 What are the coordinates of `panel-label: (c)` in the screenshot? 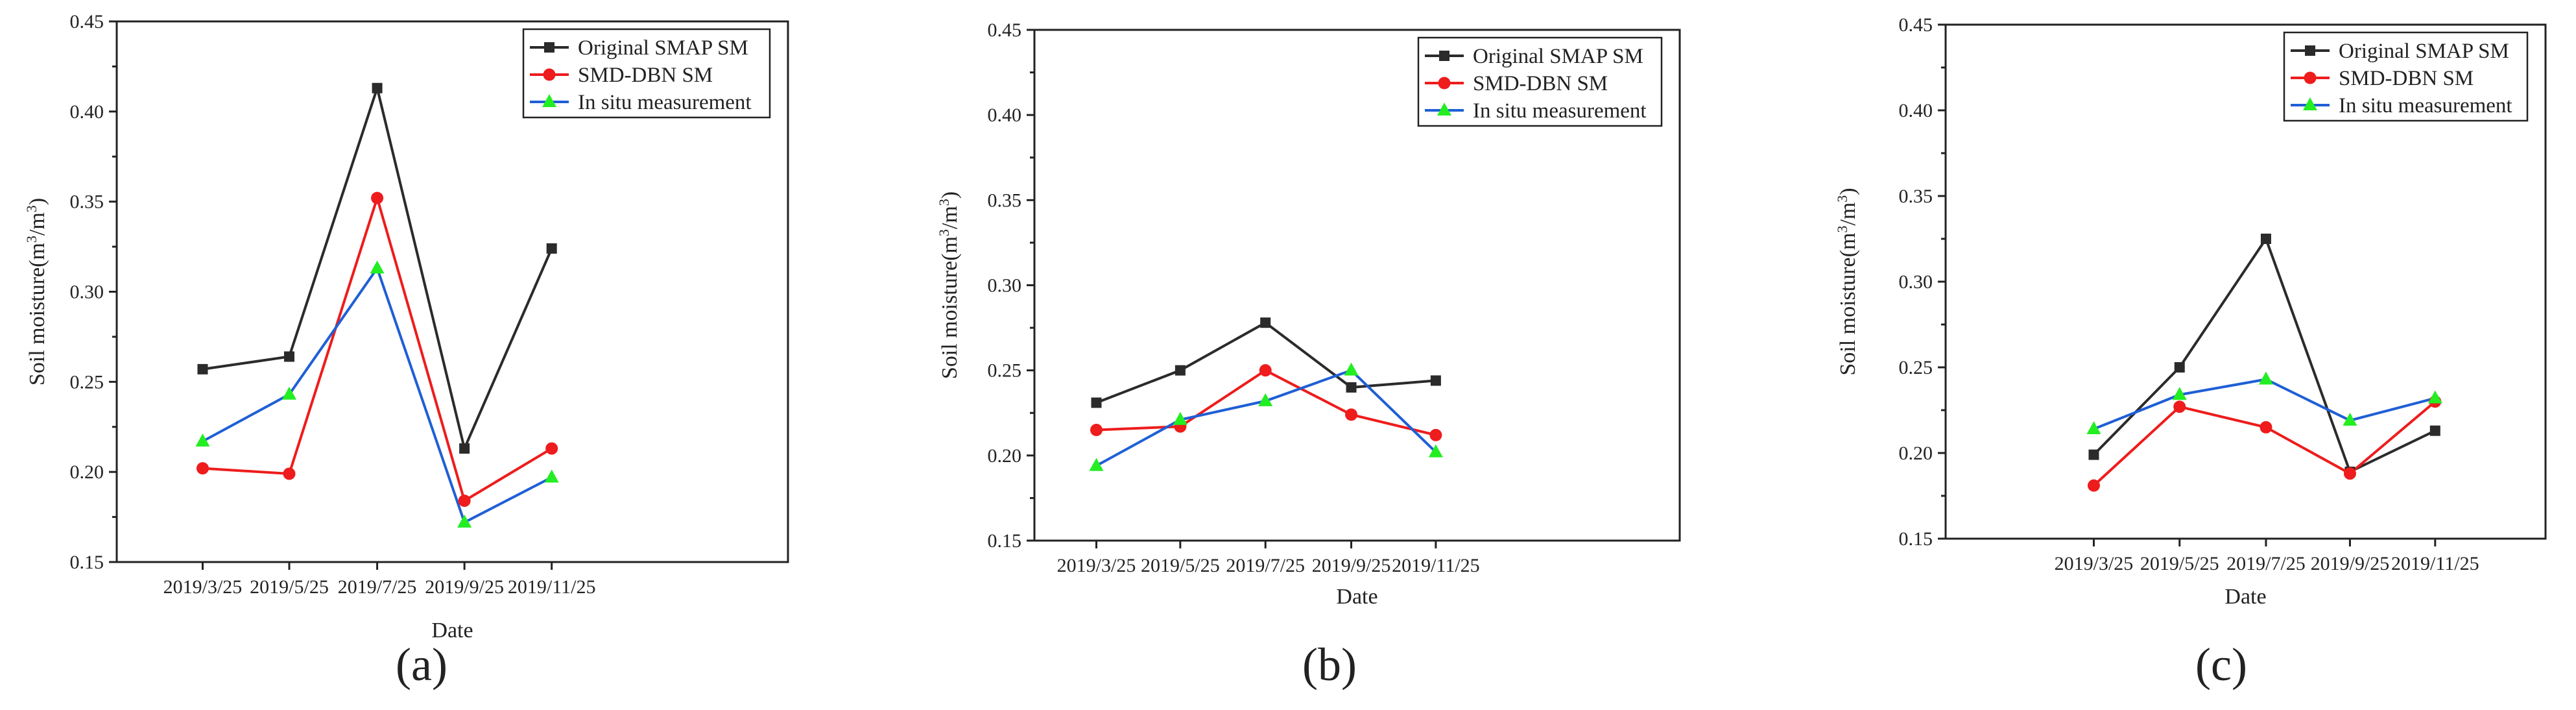 It's located at (2221, 665).